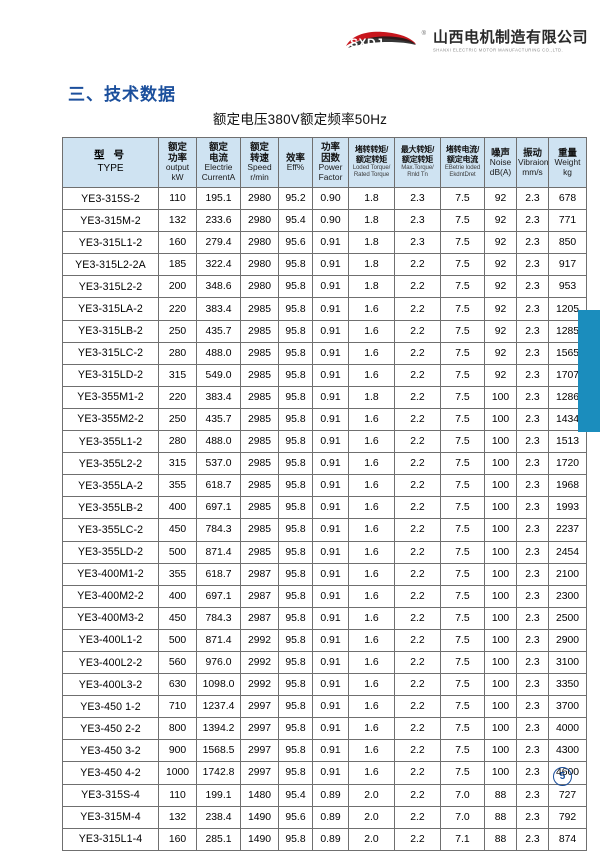 The width and height of the screenshot is (600, 851). I want to click on table-cell: 160, so click(177, 243).